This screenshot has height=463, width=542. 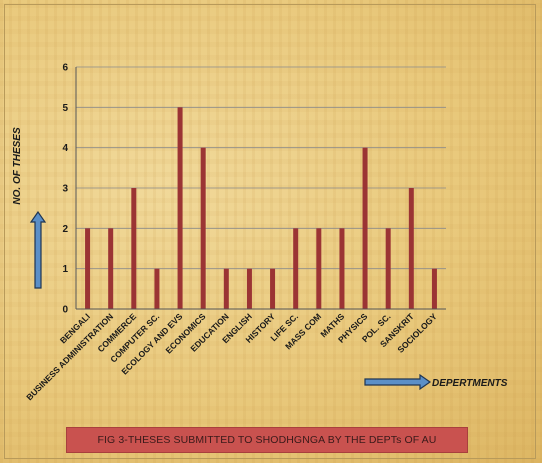 What do you see at coordinates (398, 382) in the screenshot?
I see `right-arrow-icon` at bounding box center [398, 382].